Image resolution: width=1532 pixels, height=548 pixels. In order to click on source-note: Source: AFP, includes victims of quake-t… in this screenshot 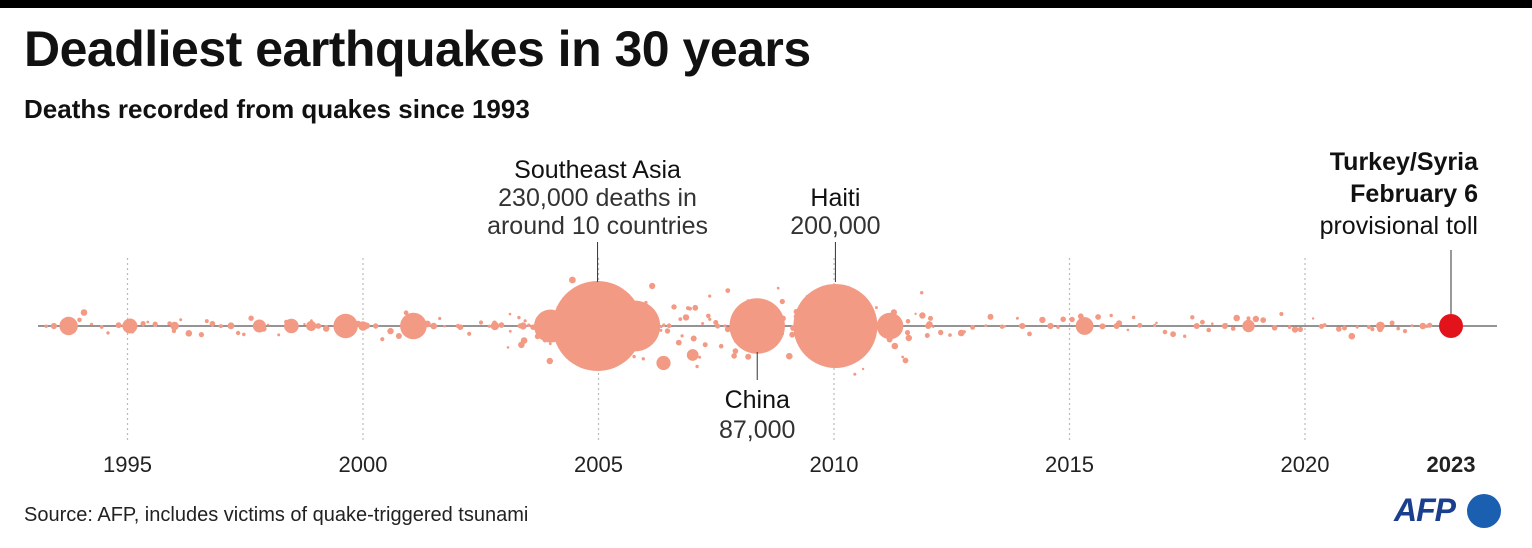, I will do `click(276, 515)`.